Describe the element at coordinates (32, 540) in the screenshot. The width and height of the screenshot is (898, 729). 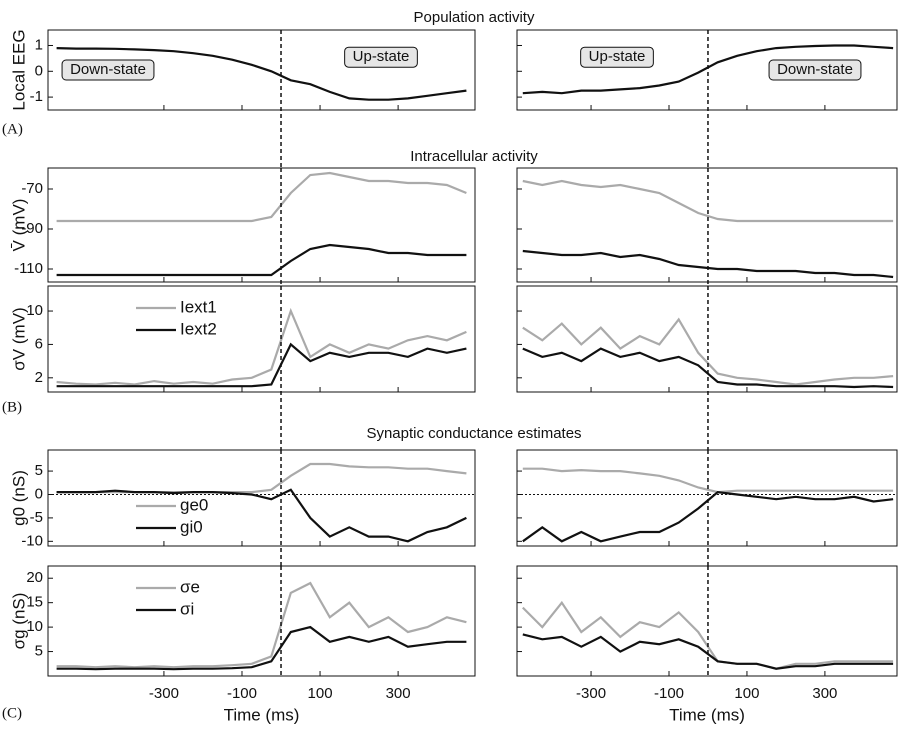
I see `y-tick-label: -10` at that location.